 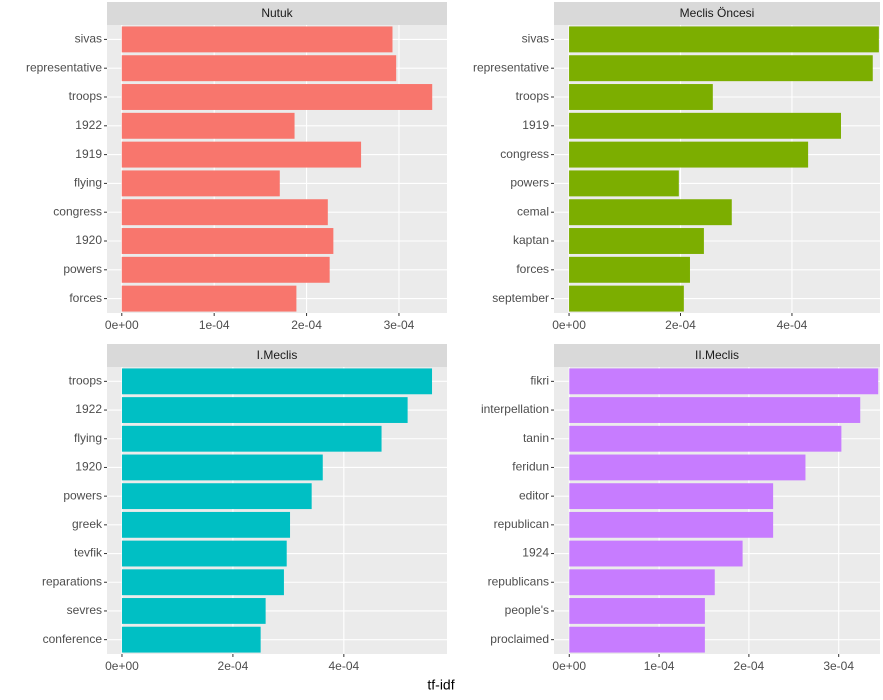 What do you see at coordinates (521, 524) in the screenshot?
I see `y-tick-label: republican` at bounding box center [521, 524].